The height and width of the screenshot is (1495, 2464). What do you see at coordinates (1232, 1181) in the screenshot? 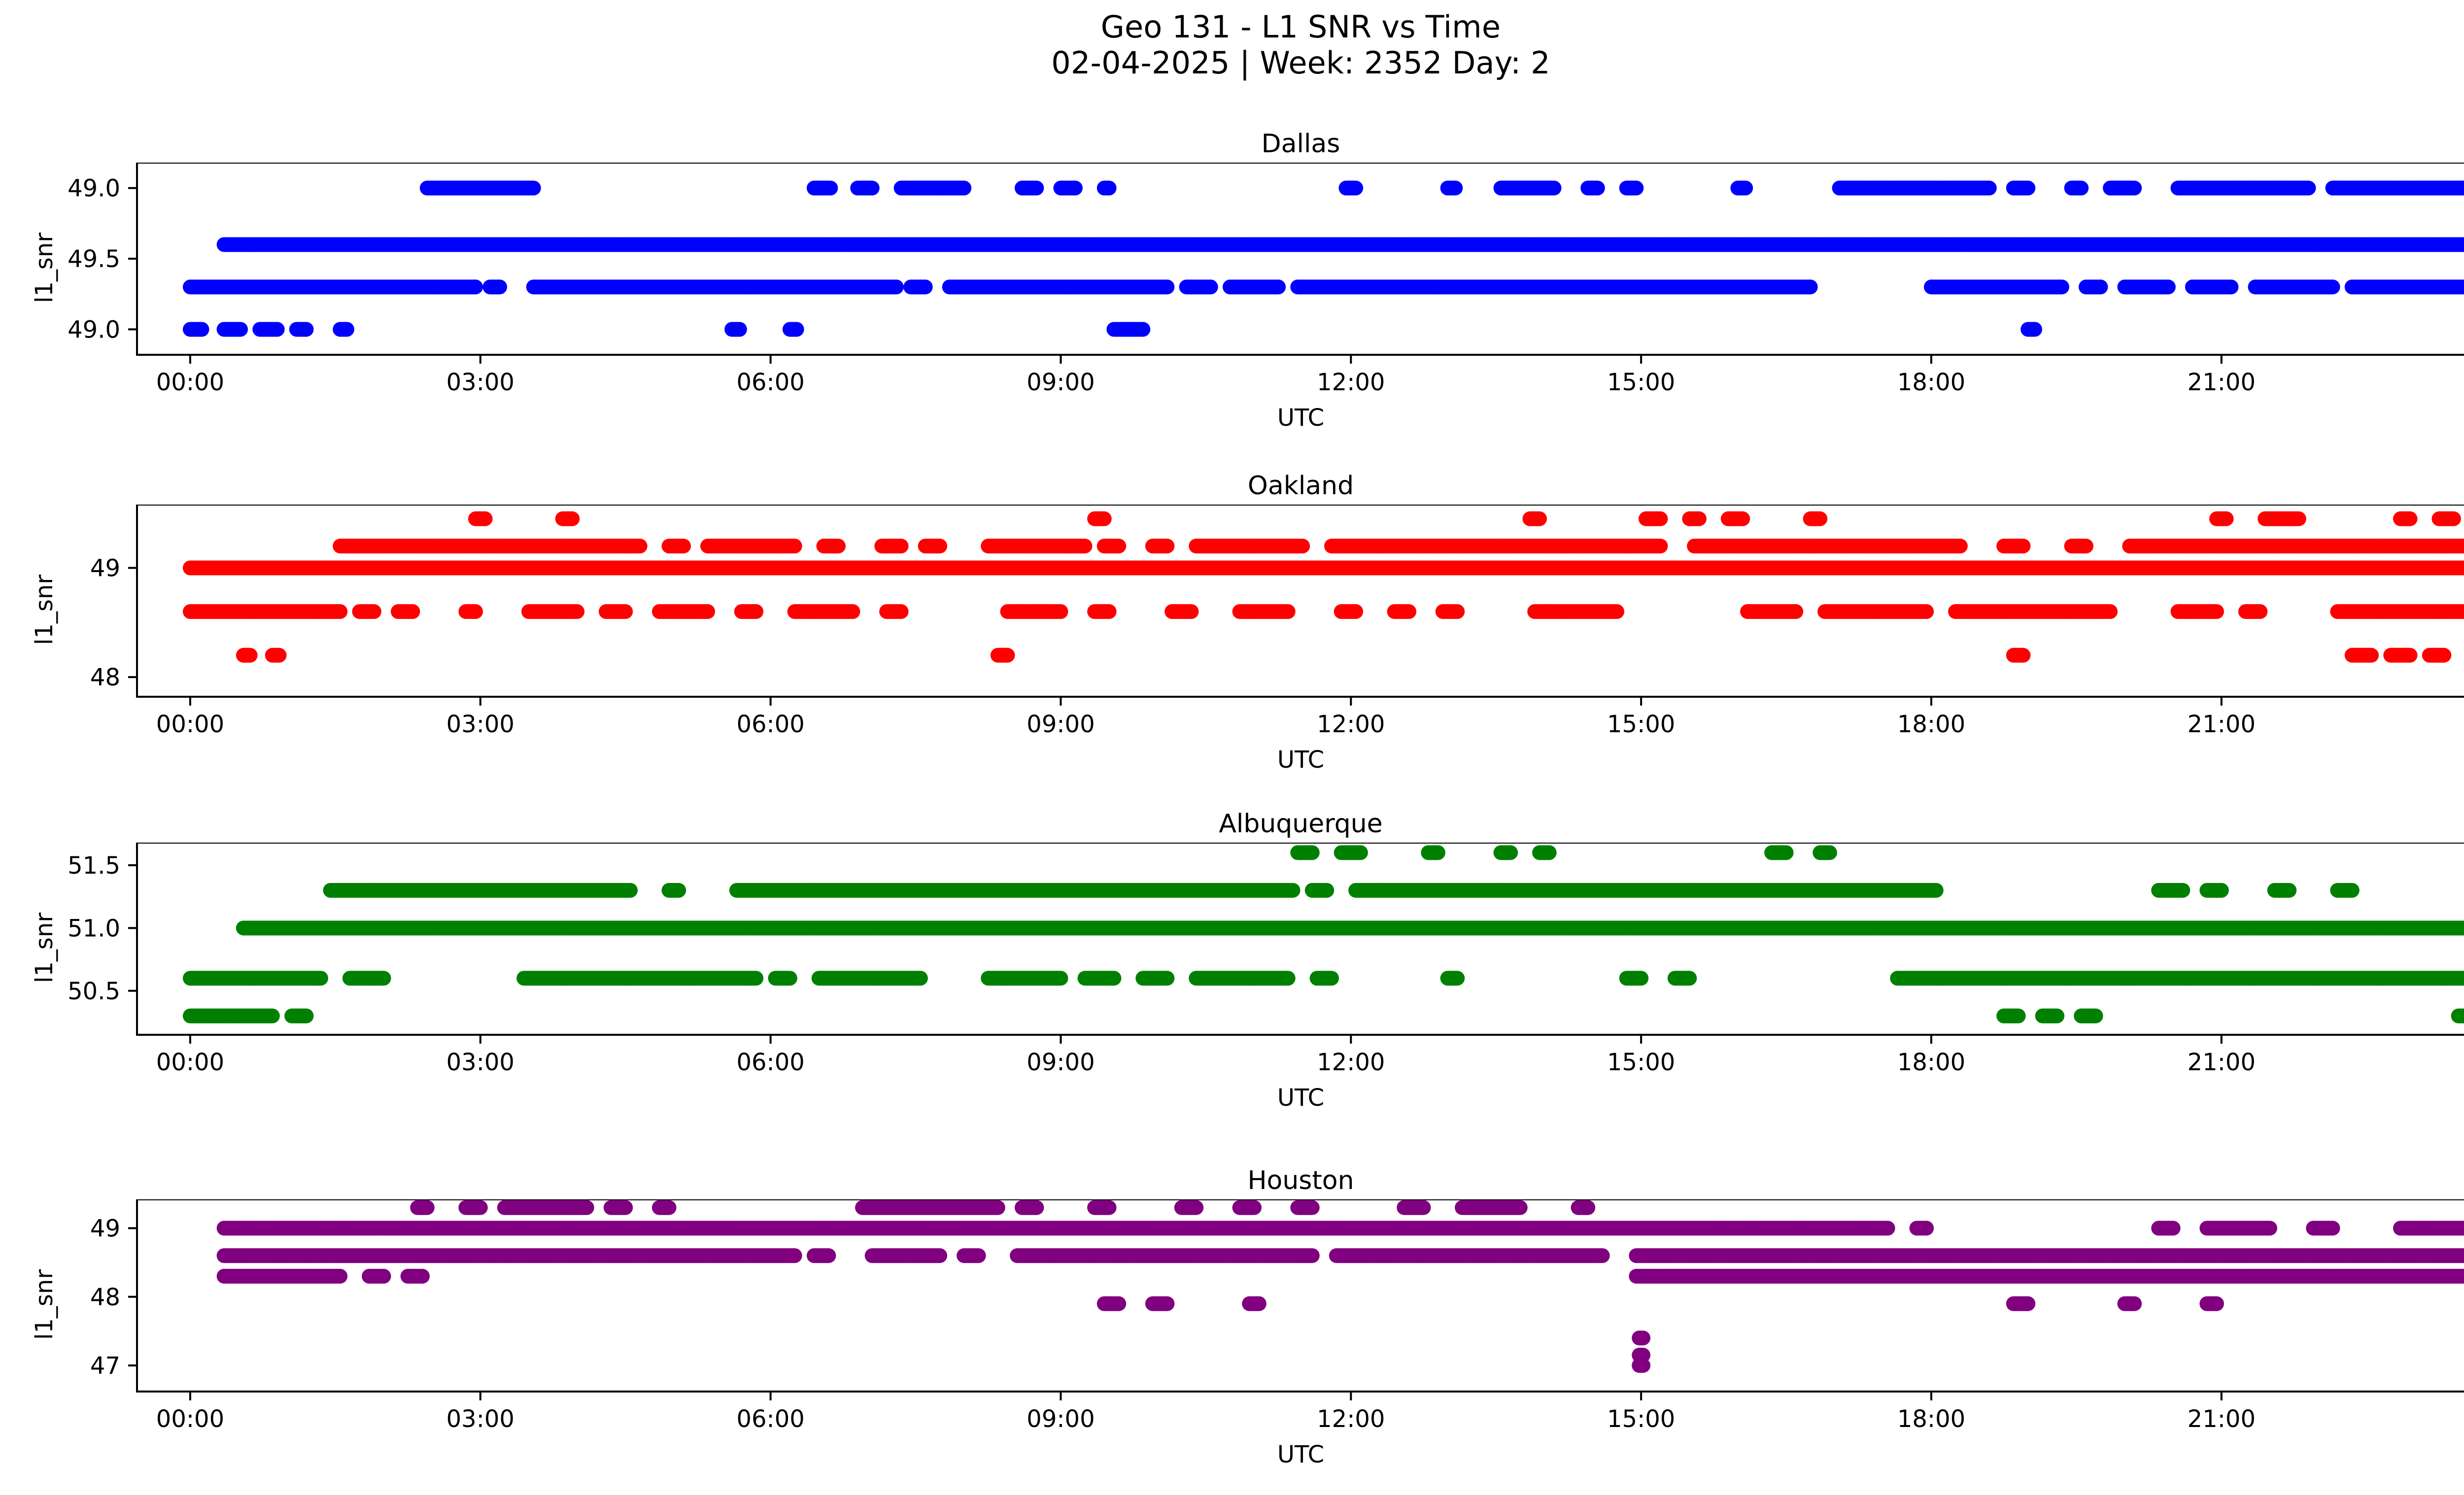
I see `subplot-title: Houston` at bounding box center [1232, 1181].